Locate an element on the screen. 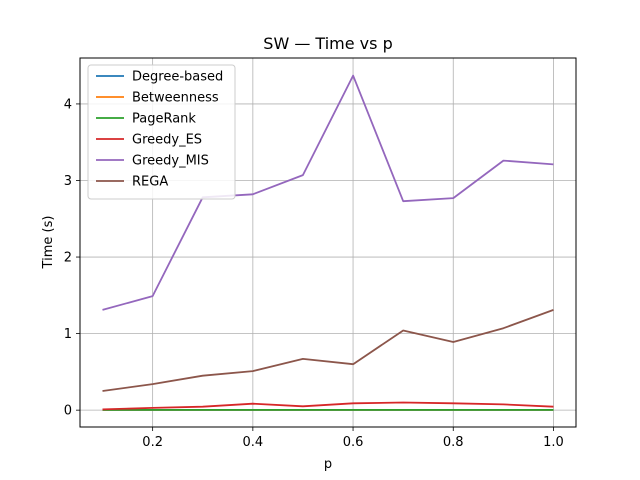 The height and width of the screenshot is (480, 640). y-axis-ticks: 0 1 2 3 4 is located at coordinates (72, 258).